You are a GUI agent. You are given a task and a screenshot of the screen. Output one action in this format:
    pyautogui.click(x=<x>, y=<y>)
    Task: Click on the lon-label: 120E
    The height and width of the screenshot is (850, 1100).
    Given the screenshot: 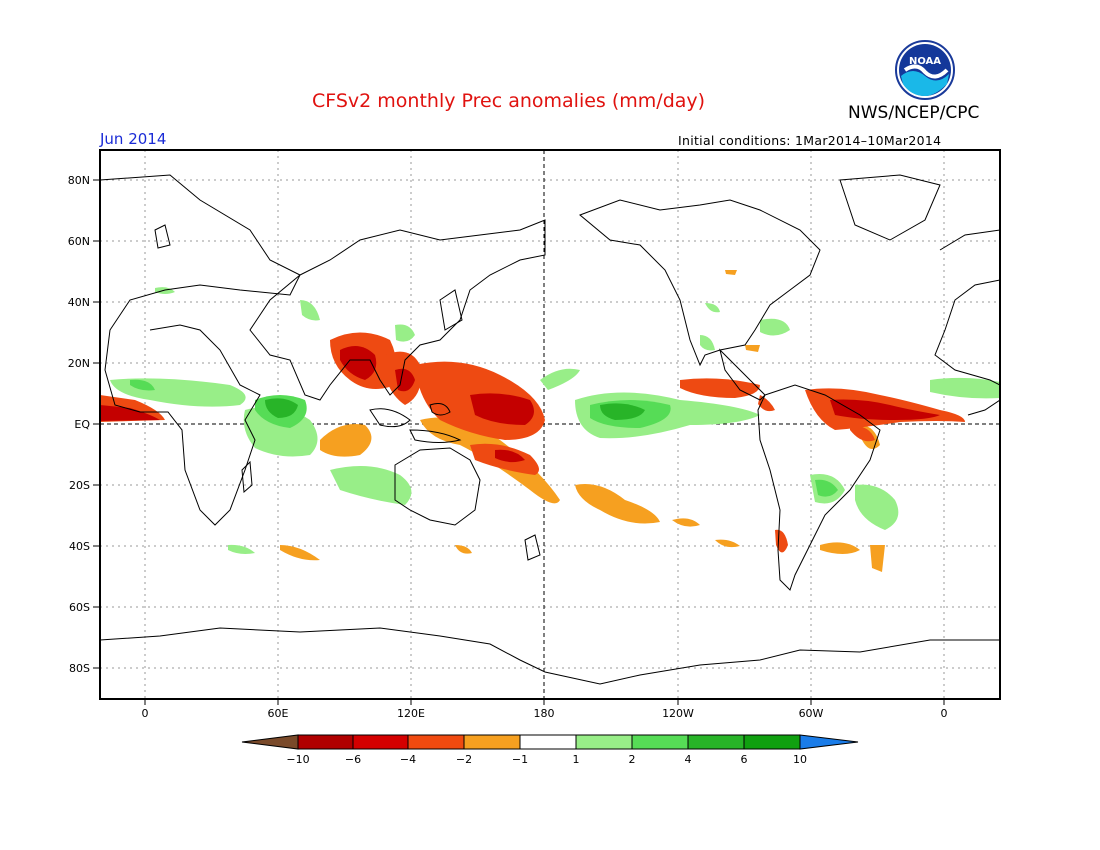 What is the action you would take?
    pyautogui.click(x=411, y=713)
    